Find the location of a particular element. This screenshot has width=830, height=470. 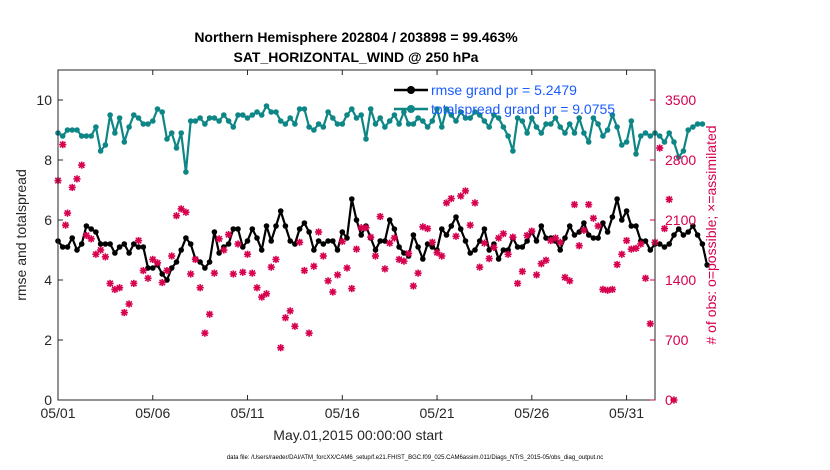

y-right-tick-label: 1400 is located at coordinates (680, 280).